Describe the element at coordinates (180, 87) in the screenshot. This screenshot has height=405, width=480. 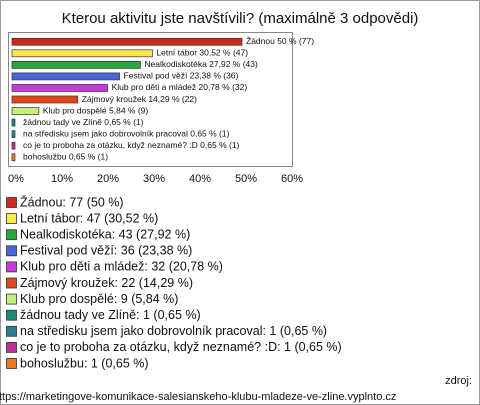
I see `value-label: Klub pro děti a mládež 20,78 % (32)` at that location.